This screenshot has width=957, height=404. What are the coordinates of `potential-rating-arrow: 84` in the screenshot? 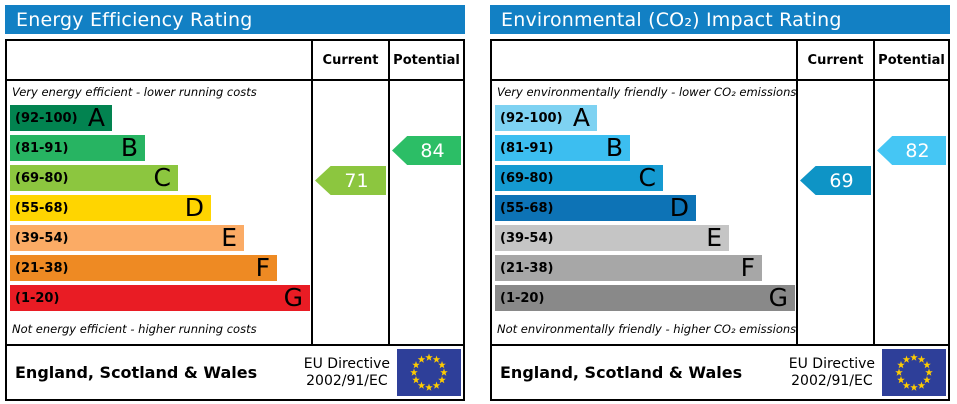 It's located at (426, 150).